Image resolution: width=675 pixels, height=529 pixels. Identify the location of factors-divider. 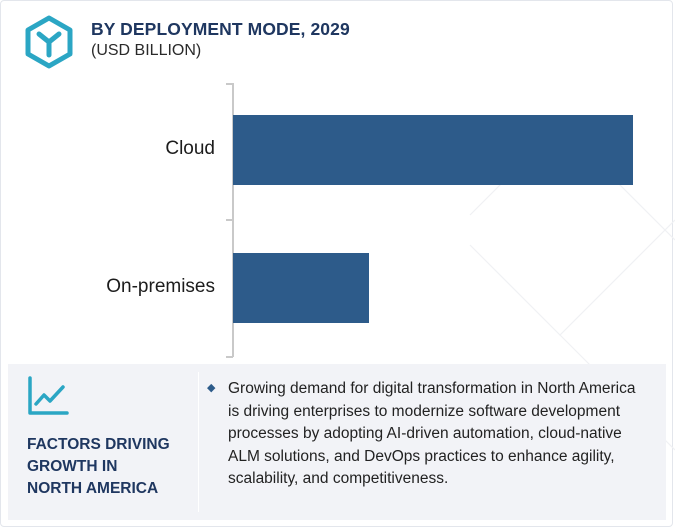
(198, 442).